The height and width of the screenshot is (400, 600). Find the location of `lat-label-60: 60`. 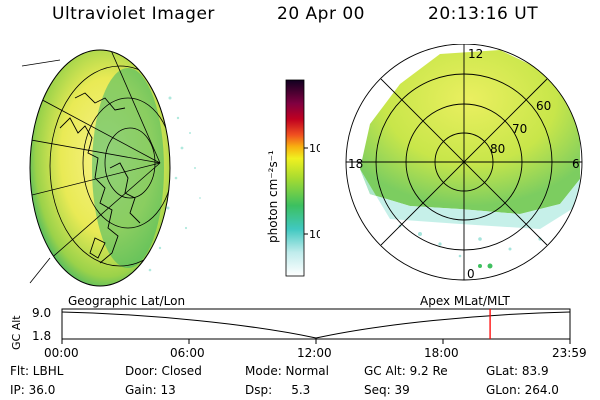

lat-label-60: 60 is located at coordinates (543, 106).